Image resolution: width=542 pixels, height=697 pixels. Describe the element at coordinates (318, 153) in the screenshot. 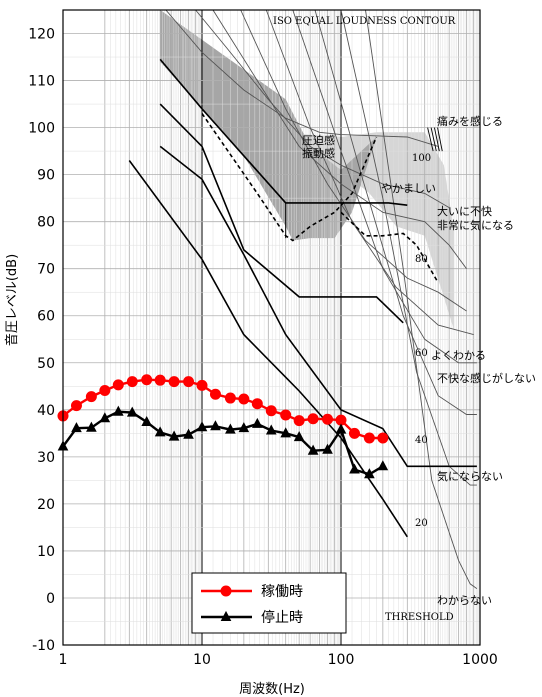

I see `vibration-label: 振動感` at that location.